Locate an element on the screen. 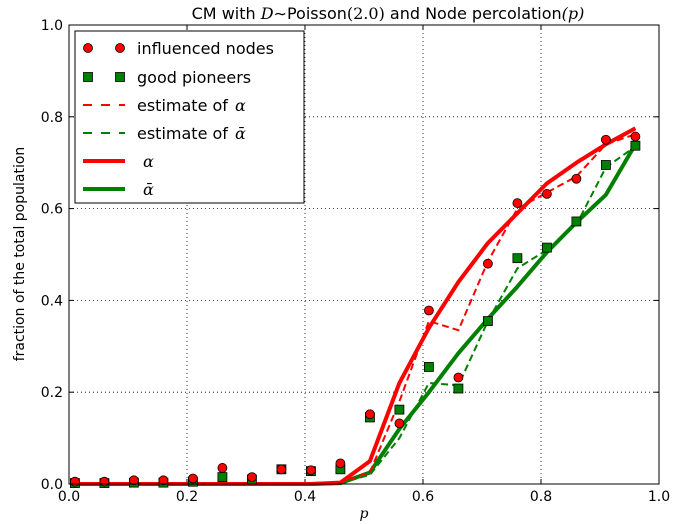 This screenshot has width=700, height=524. legend-entry-alphabar: ᾱ is located at coordinates (118, 189).